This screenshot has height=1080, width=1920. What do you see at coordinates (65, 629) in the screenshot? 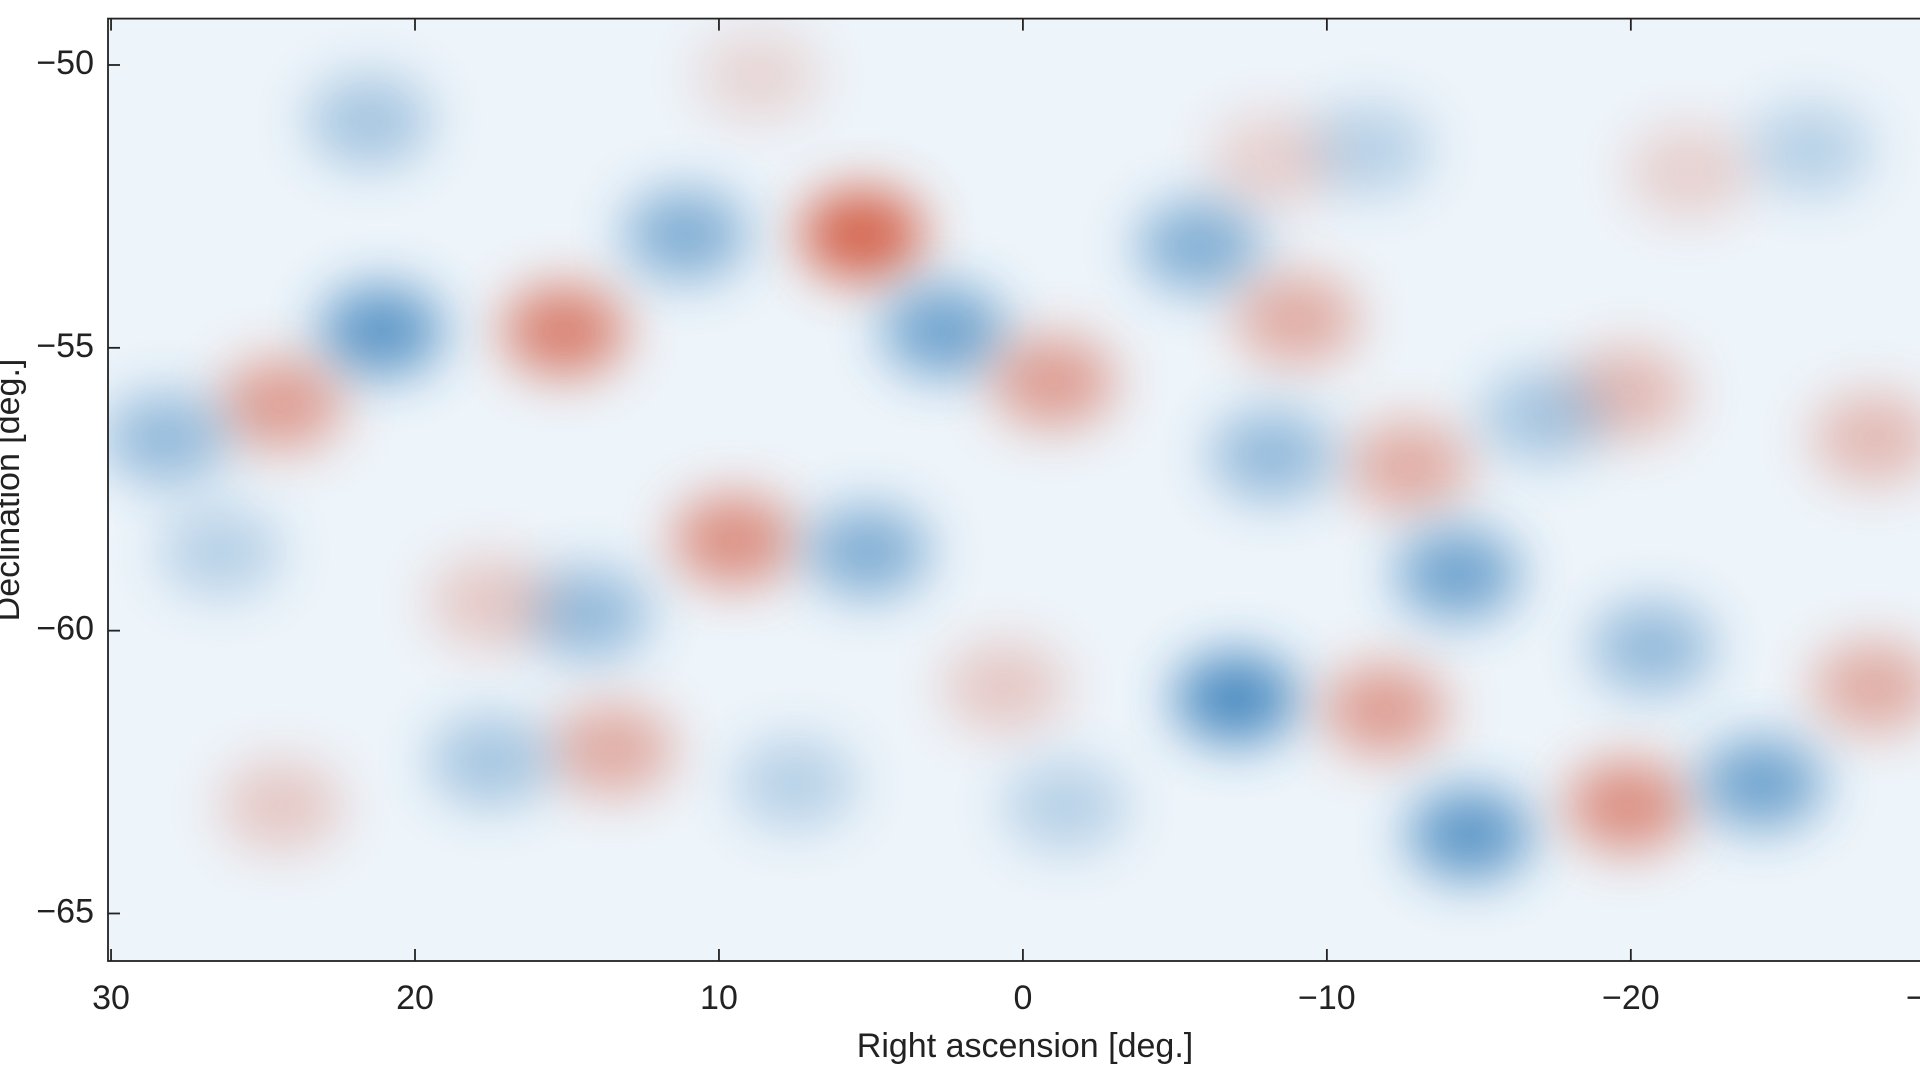
I see `y-tick-label: −60` at bounding box center [65, 629].